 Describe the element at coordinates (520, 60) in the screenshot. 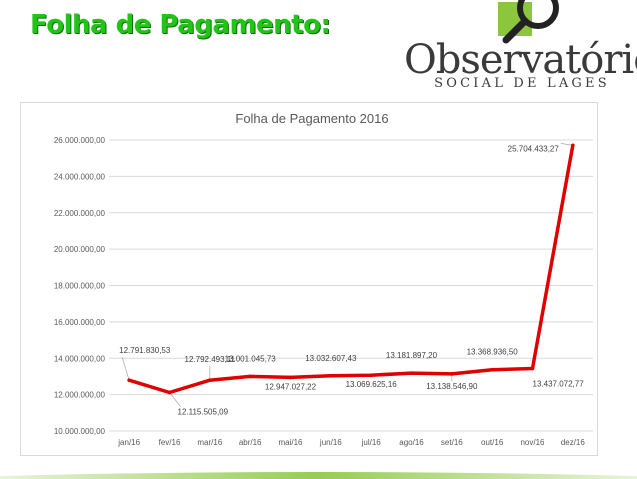

I see `logo-name: Observatório` at that location.